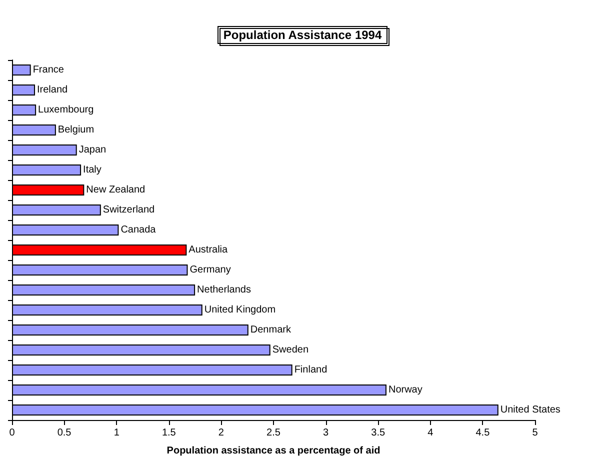  I want to click on x-tick-label: 4, so click(431, 433).